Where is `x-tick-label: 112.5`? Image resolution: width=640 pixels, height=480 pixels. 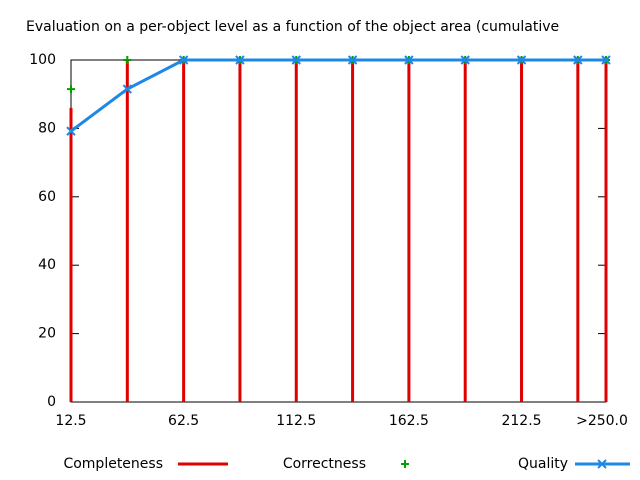
x-tick-label: 112.5 is located at coordinates (296, 421).